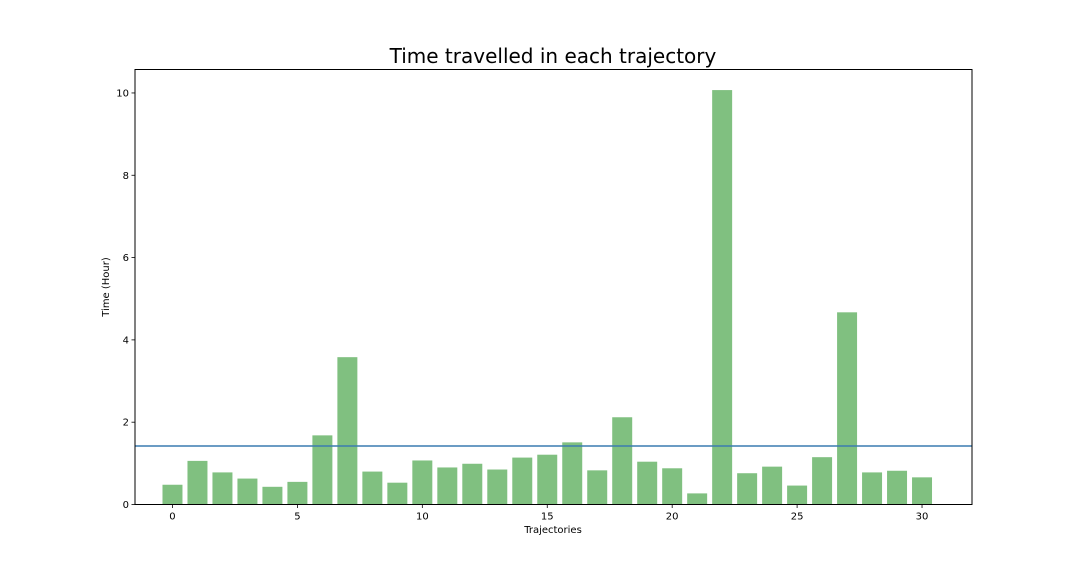 This screenshot has width=1080, height=580. What do you see at coordinates (922, 517) in the screenshot?
I see `x-tick-label: 30` at bounding box center [922, 517].